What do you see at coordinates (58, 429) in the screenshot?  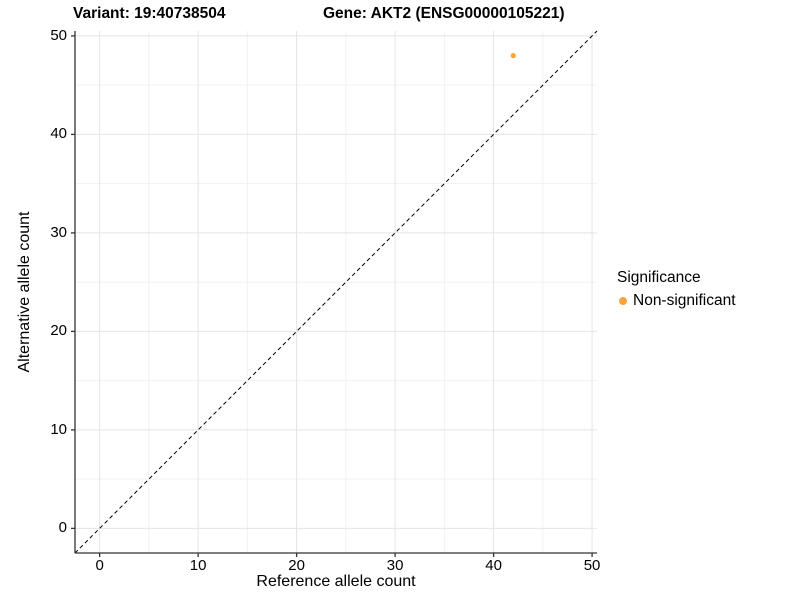 I see `y-tick-label: 10` at bounding box center [58, 429].